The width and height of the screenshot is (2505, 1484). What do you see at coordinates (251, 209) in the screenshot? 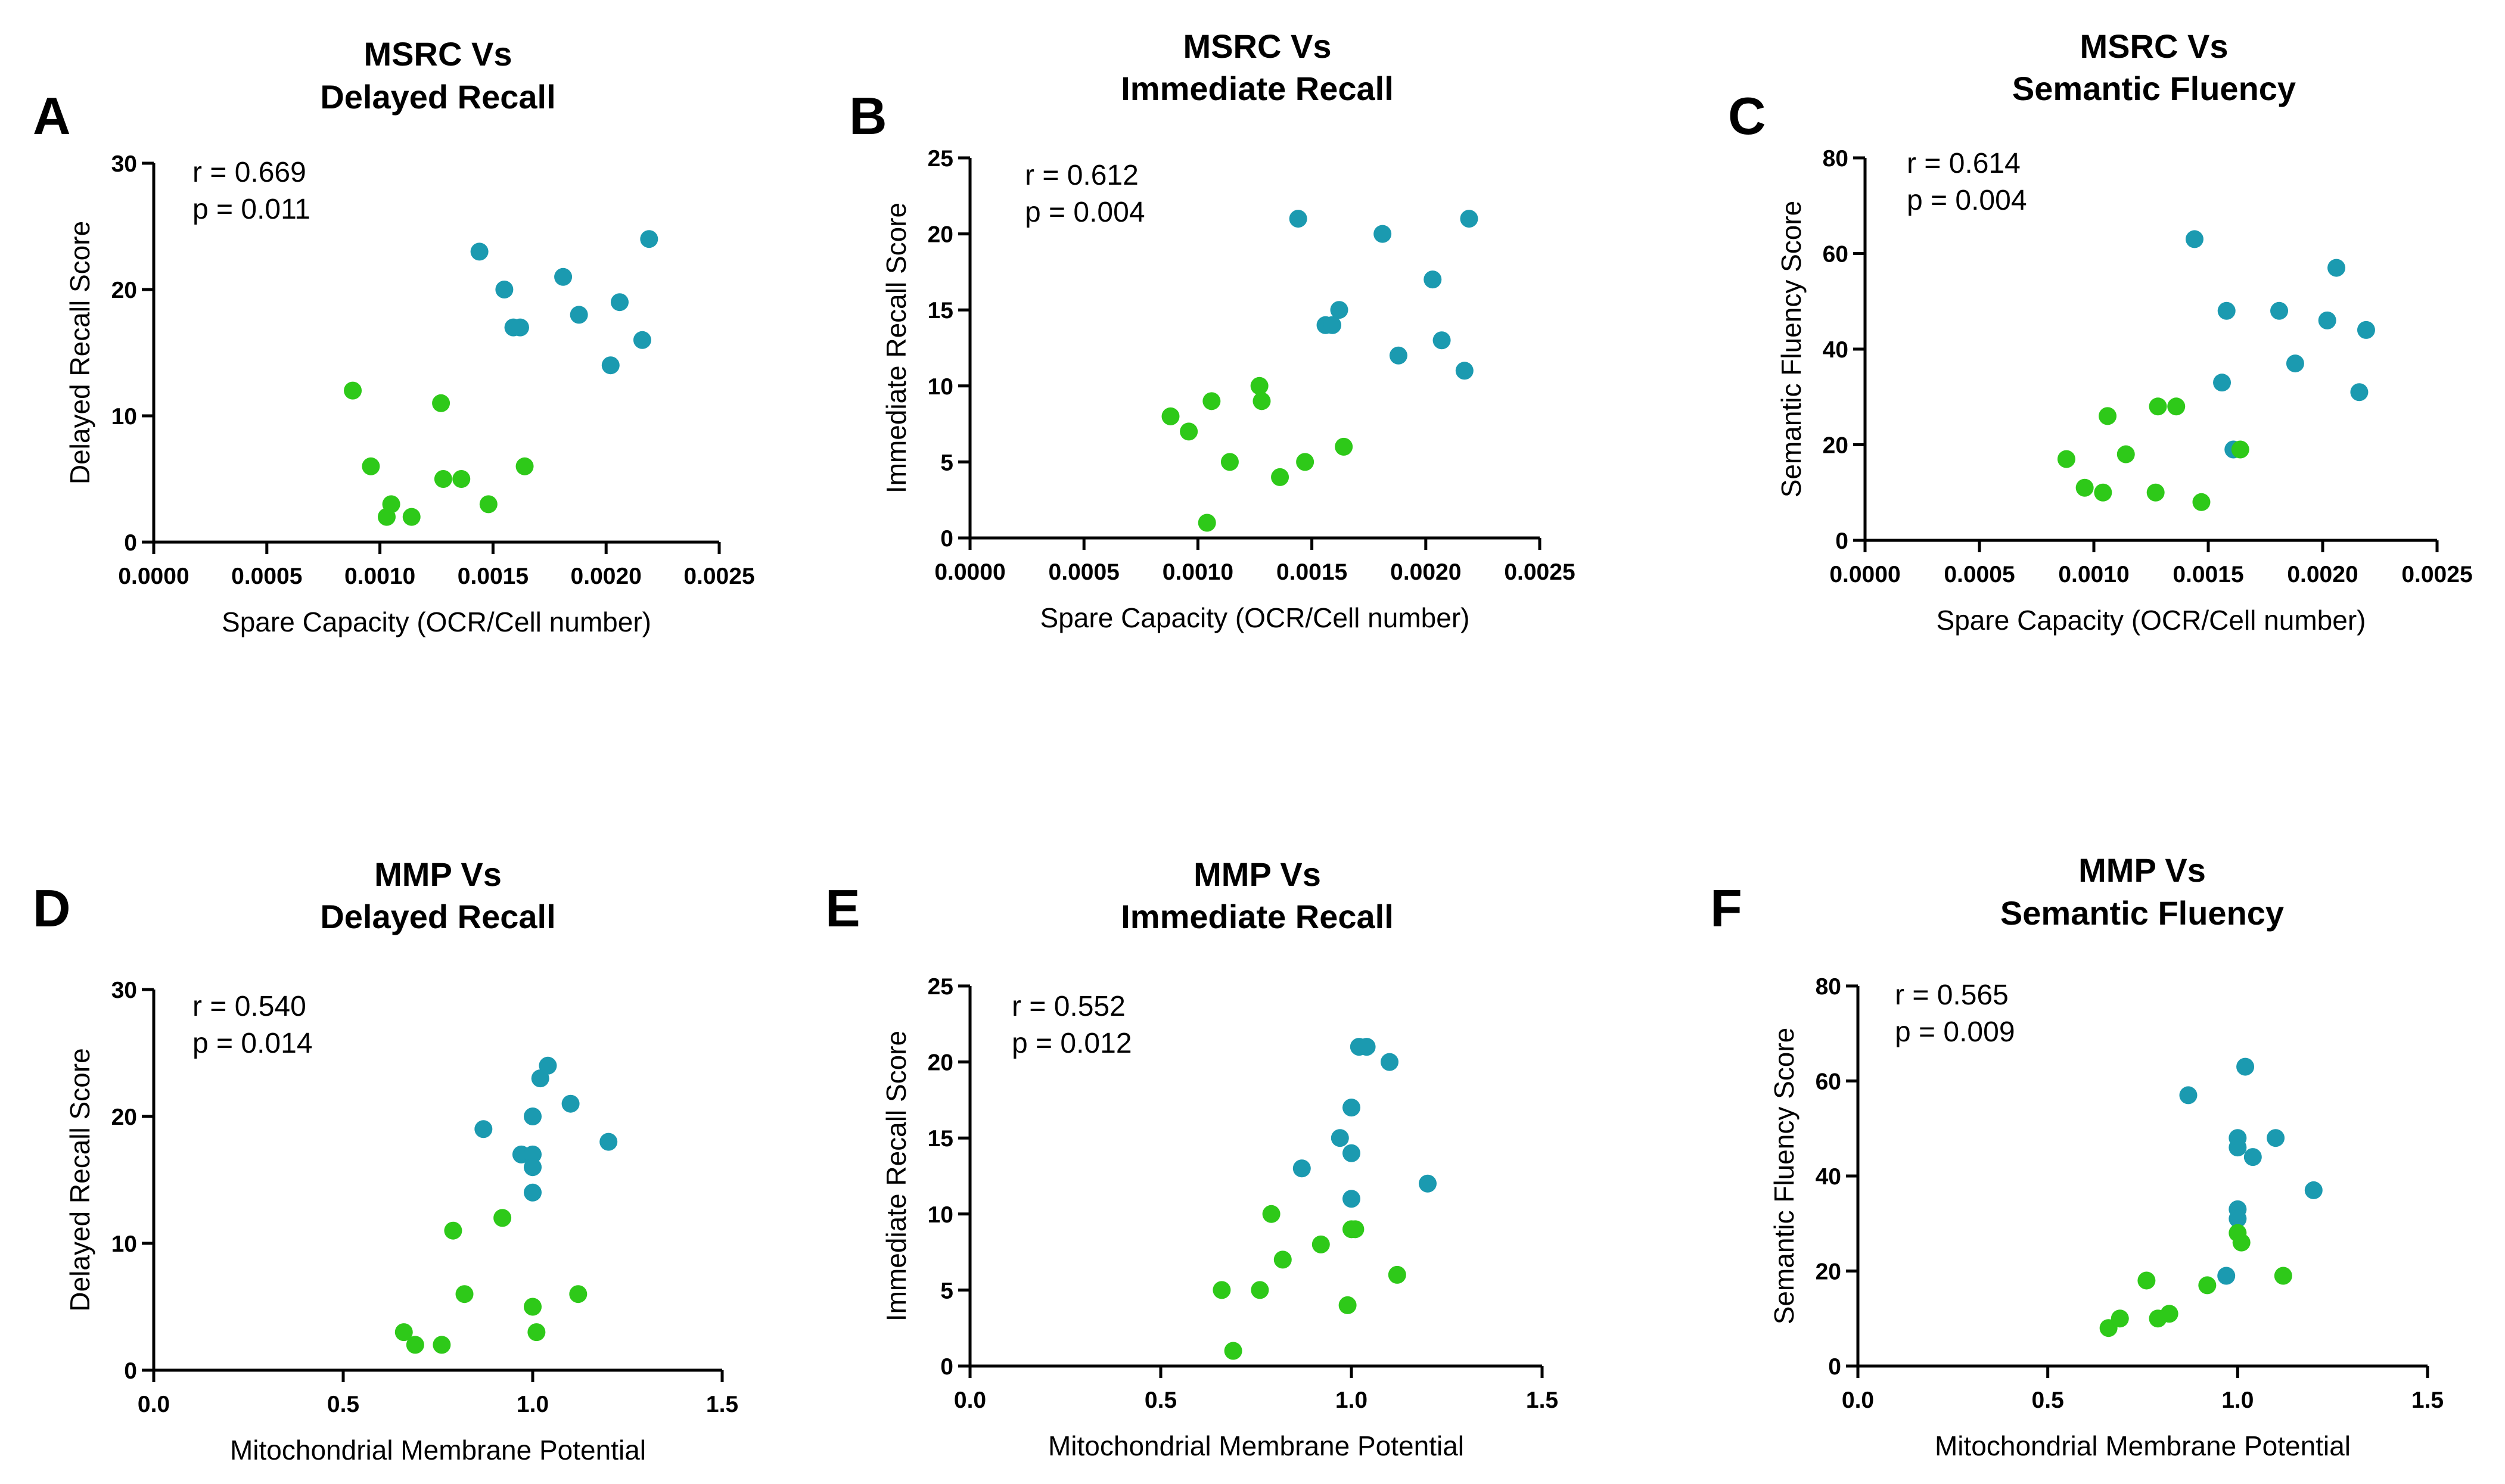
I see `correlation-p-value: p = 0.011` at bounding box center [251, 209].